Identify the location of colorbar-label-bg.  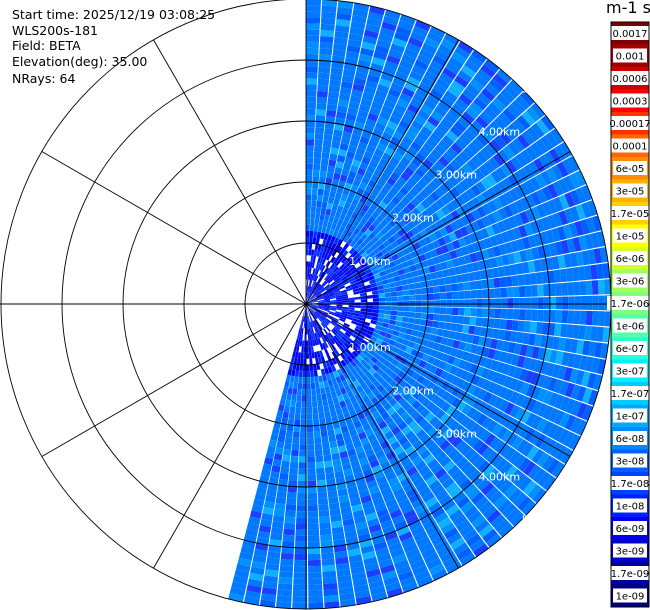
(630, 460).